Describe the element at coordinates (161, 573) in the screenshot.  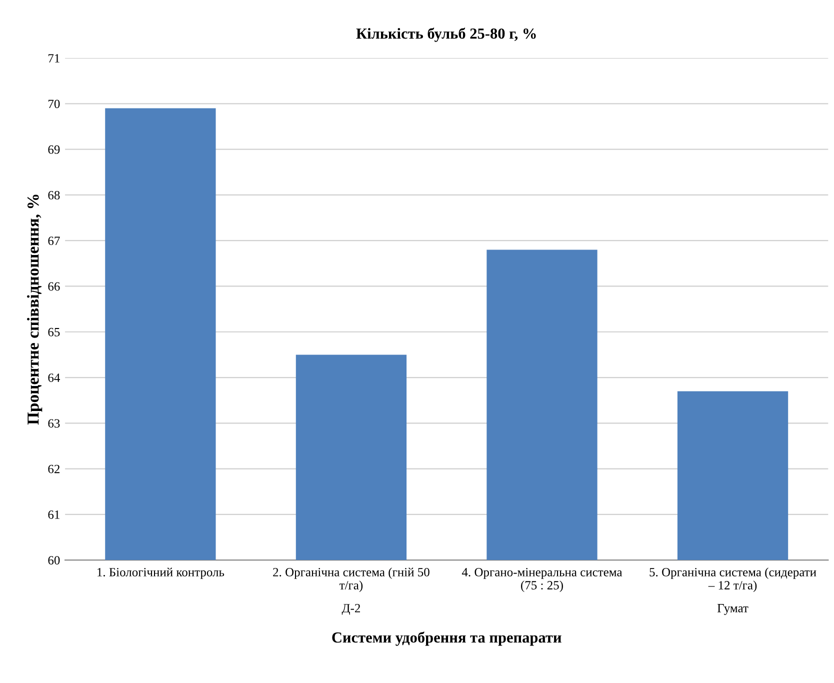
I see `x-tick-label: 1. Біологічний контроль` at that location.